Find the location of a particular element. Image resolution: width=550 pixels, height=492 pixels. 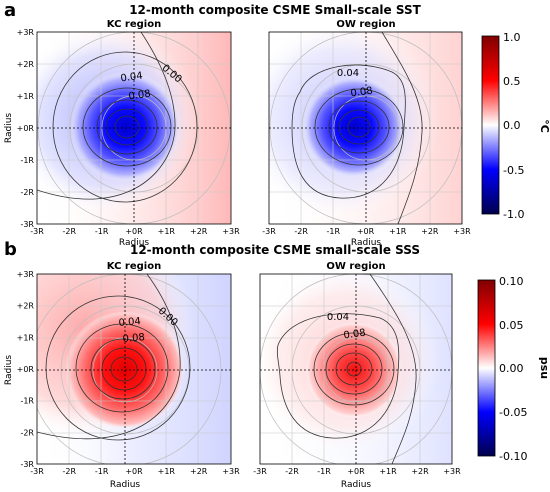

map-a-kc-frame is located at coordinates (134, 128).